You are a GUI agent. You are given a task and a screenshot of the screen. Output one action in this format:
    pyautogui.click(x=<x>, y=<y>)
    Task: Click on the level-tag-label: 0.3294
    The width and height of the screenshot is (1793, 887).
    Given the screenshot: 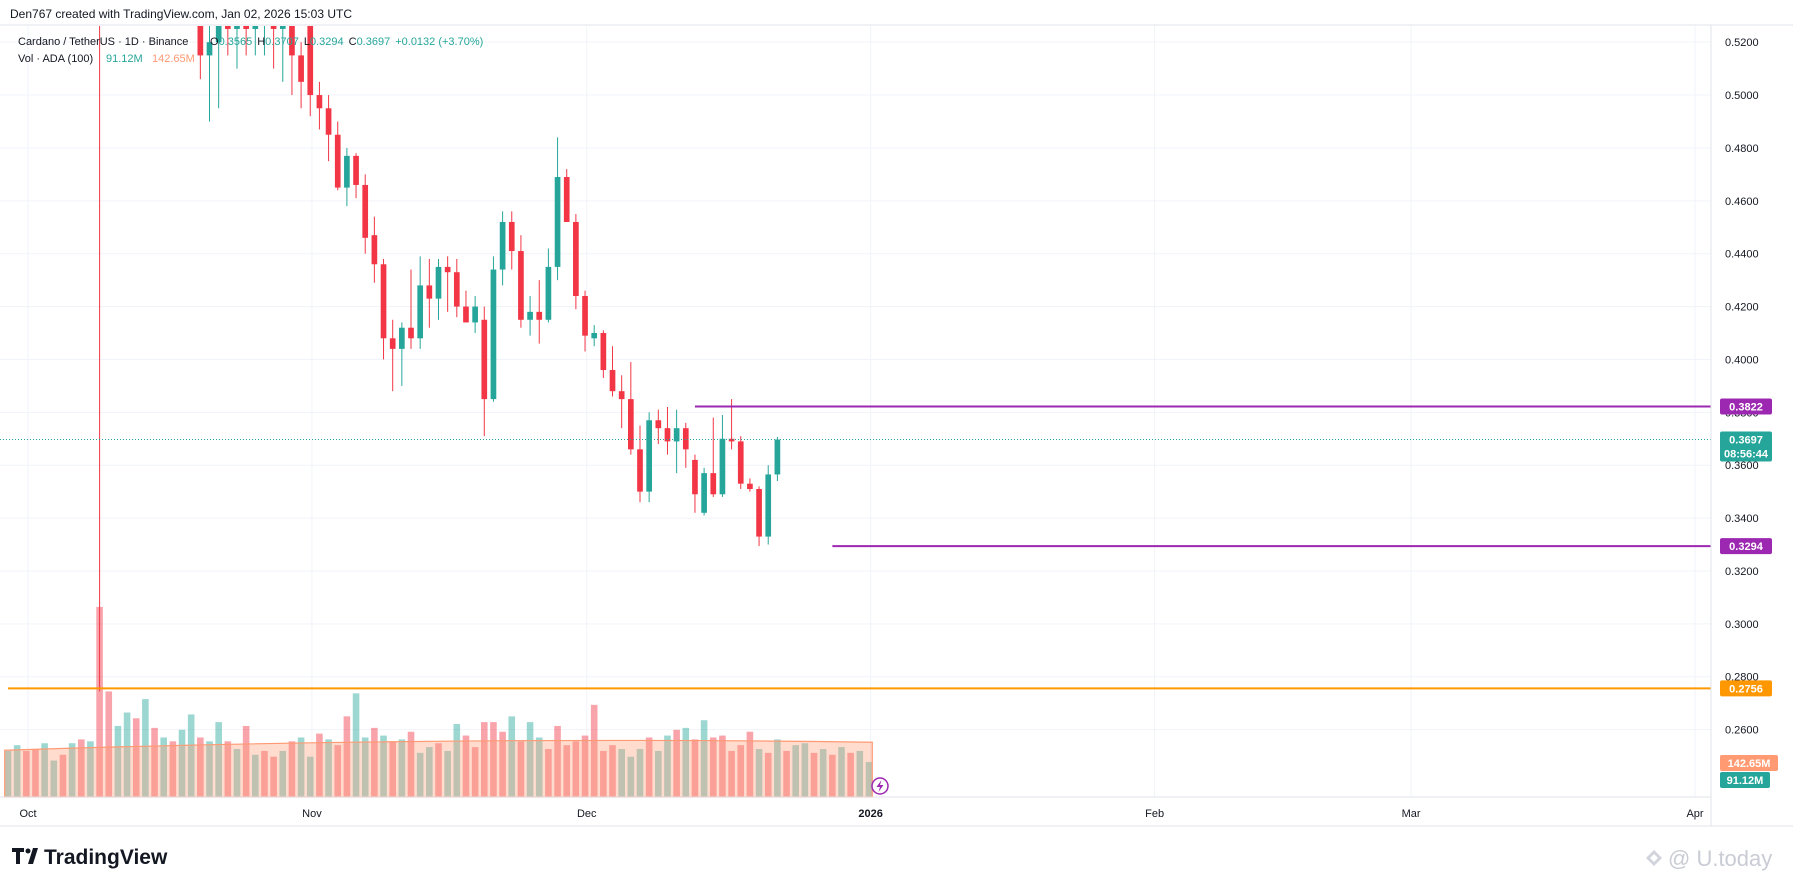 What is the action you would take?
    pyautogui.click(x=1746, y=547)
    